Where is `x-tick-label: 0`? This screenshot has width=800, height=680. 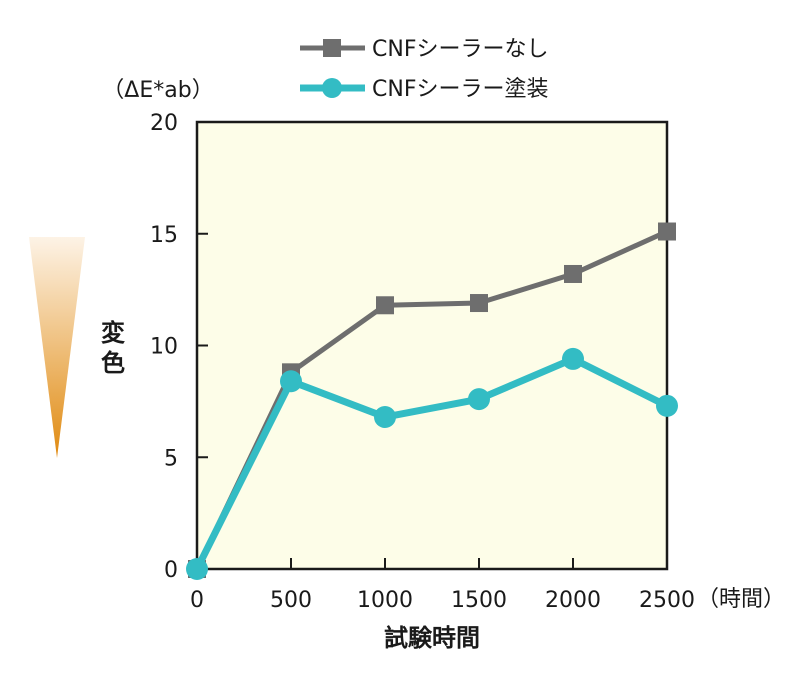 x-tick-label: 0 is located at coordinates (197, 600).